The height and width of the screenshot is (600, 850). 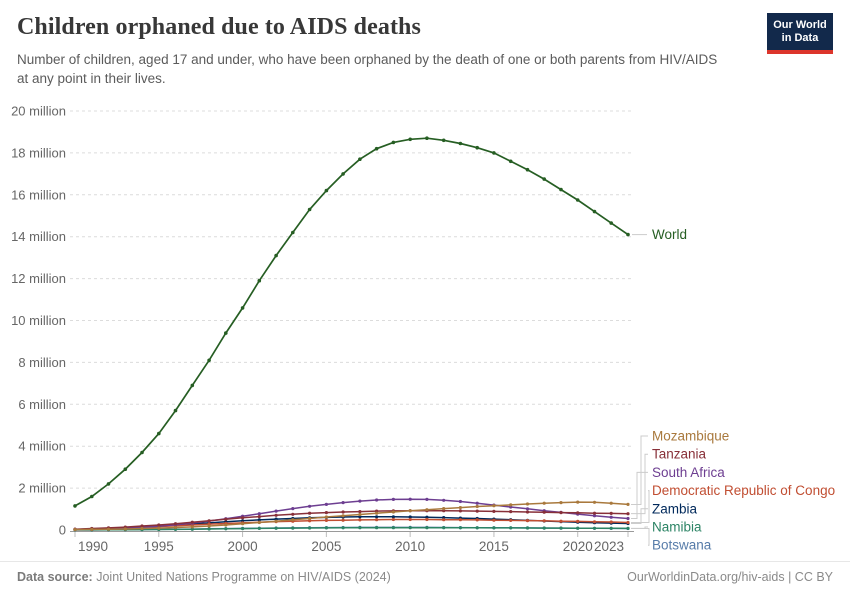 I want to click on x-tick-label: 2020, so click(x=578, y=546).